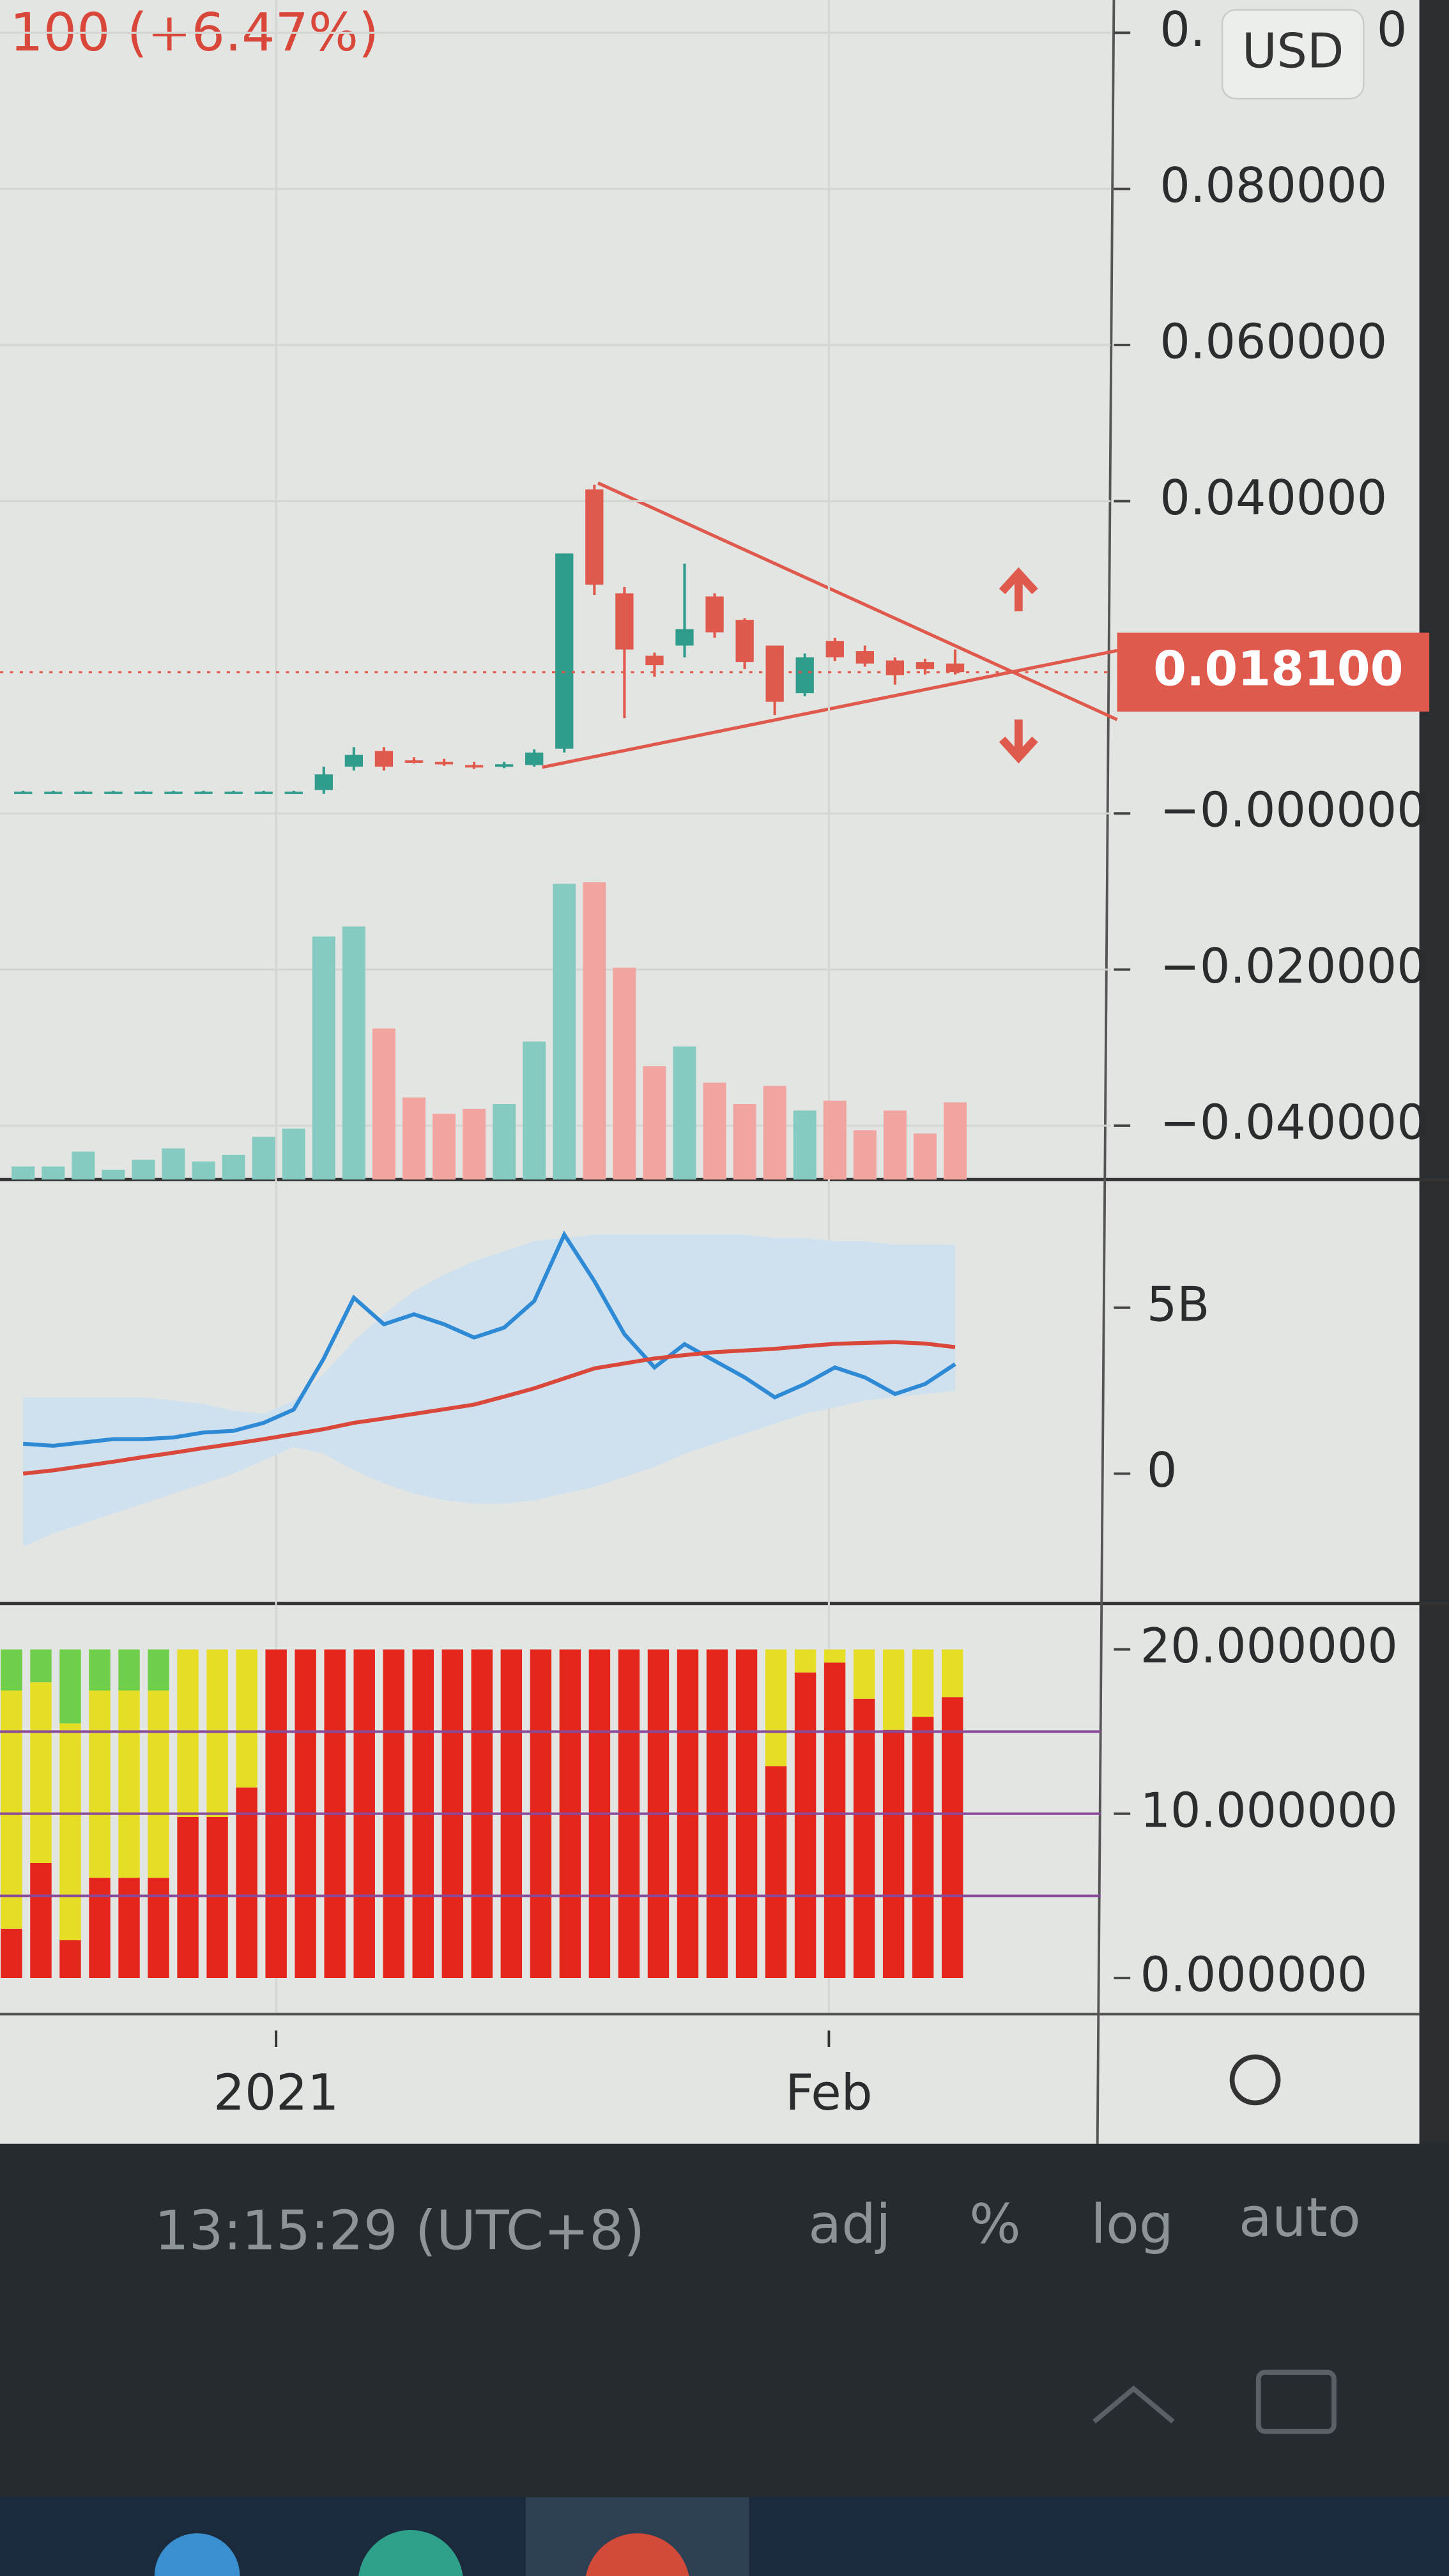 The width and height of the screenshot is (1449, 2576). I want to click on trendline, so click(857, 601).